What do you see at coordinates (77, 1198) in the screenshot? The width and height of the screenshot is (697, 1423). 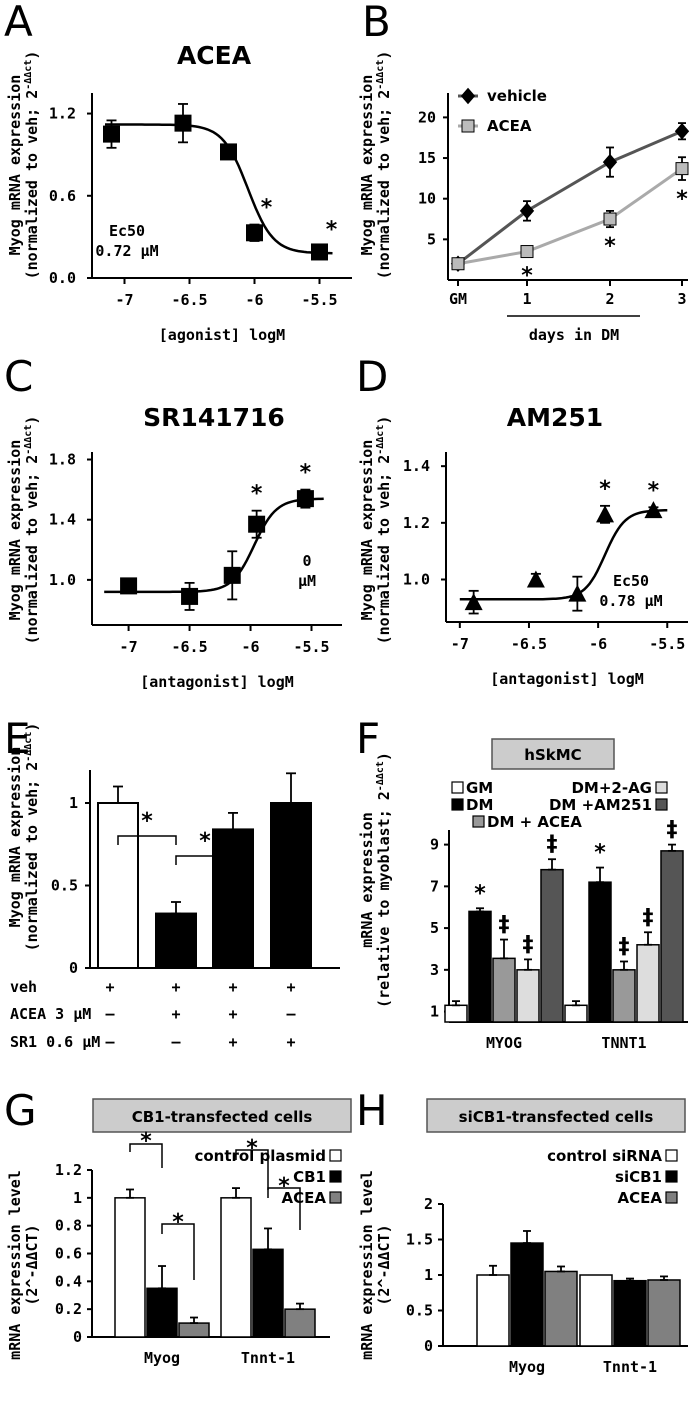 I see `y-tick-label-G-5: 1` at bounding box center [77, 1198].